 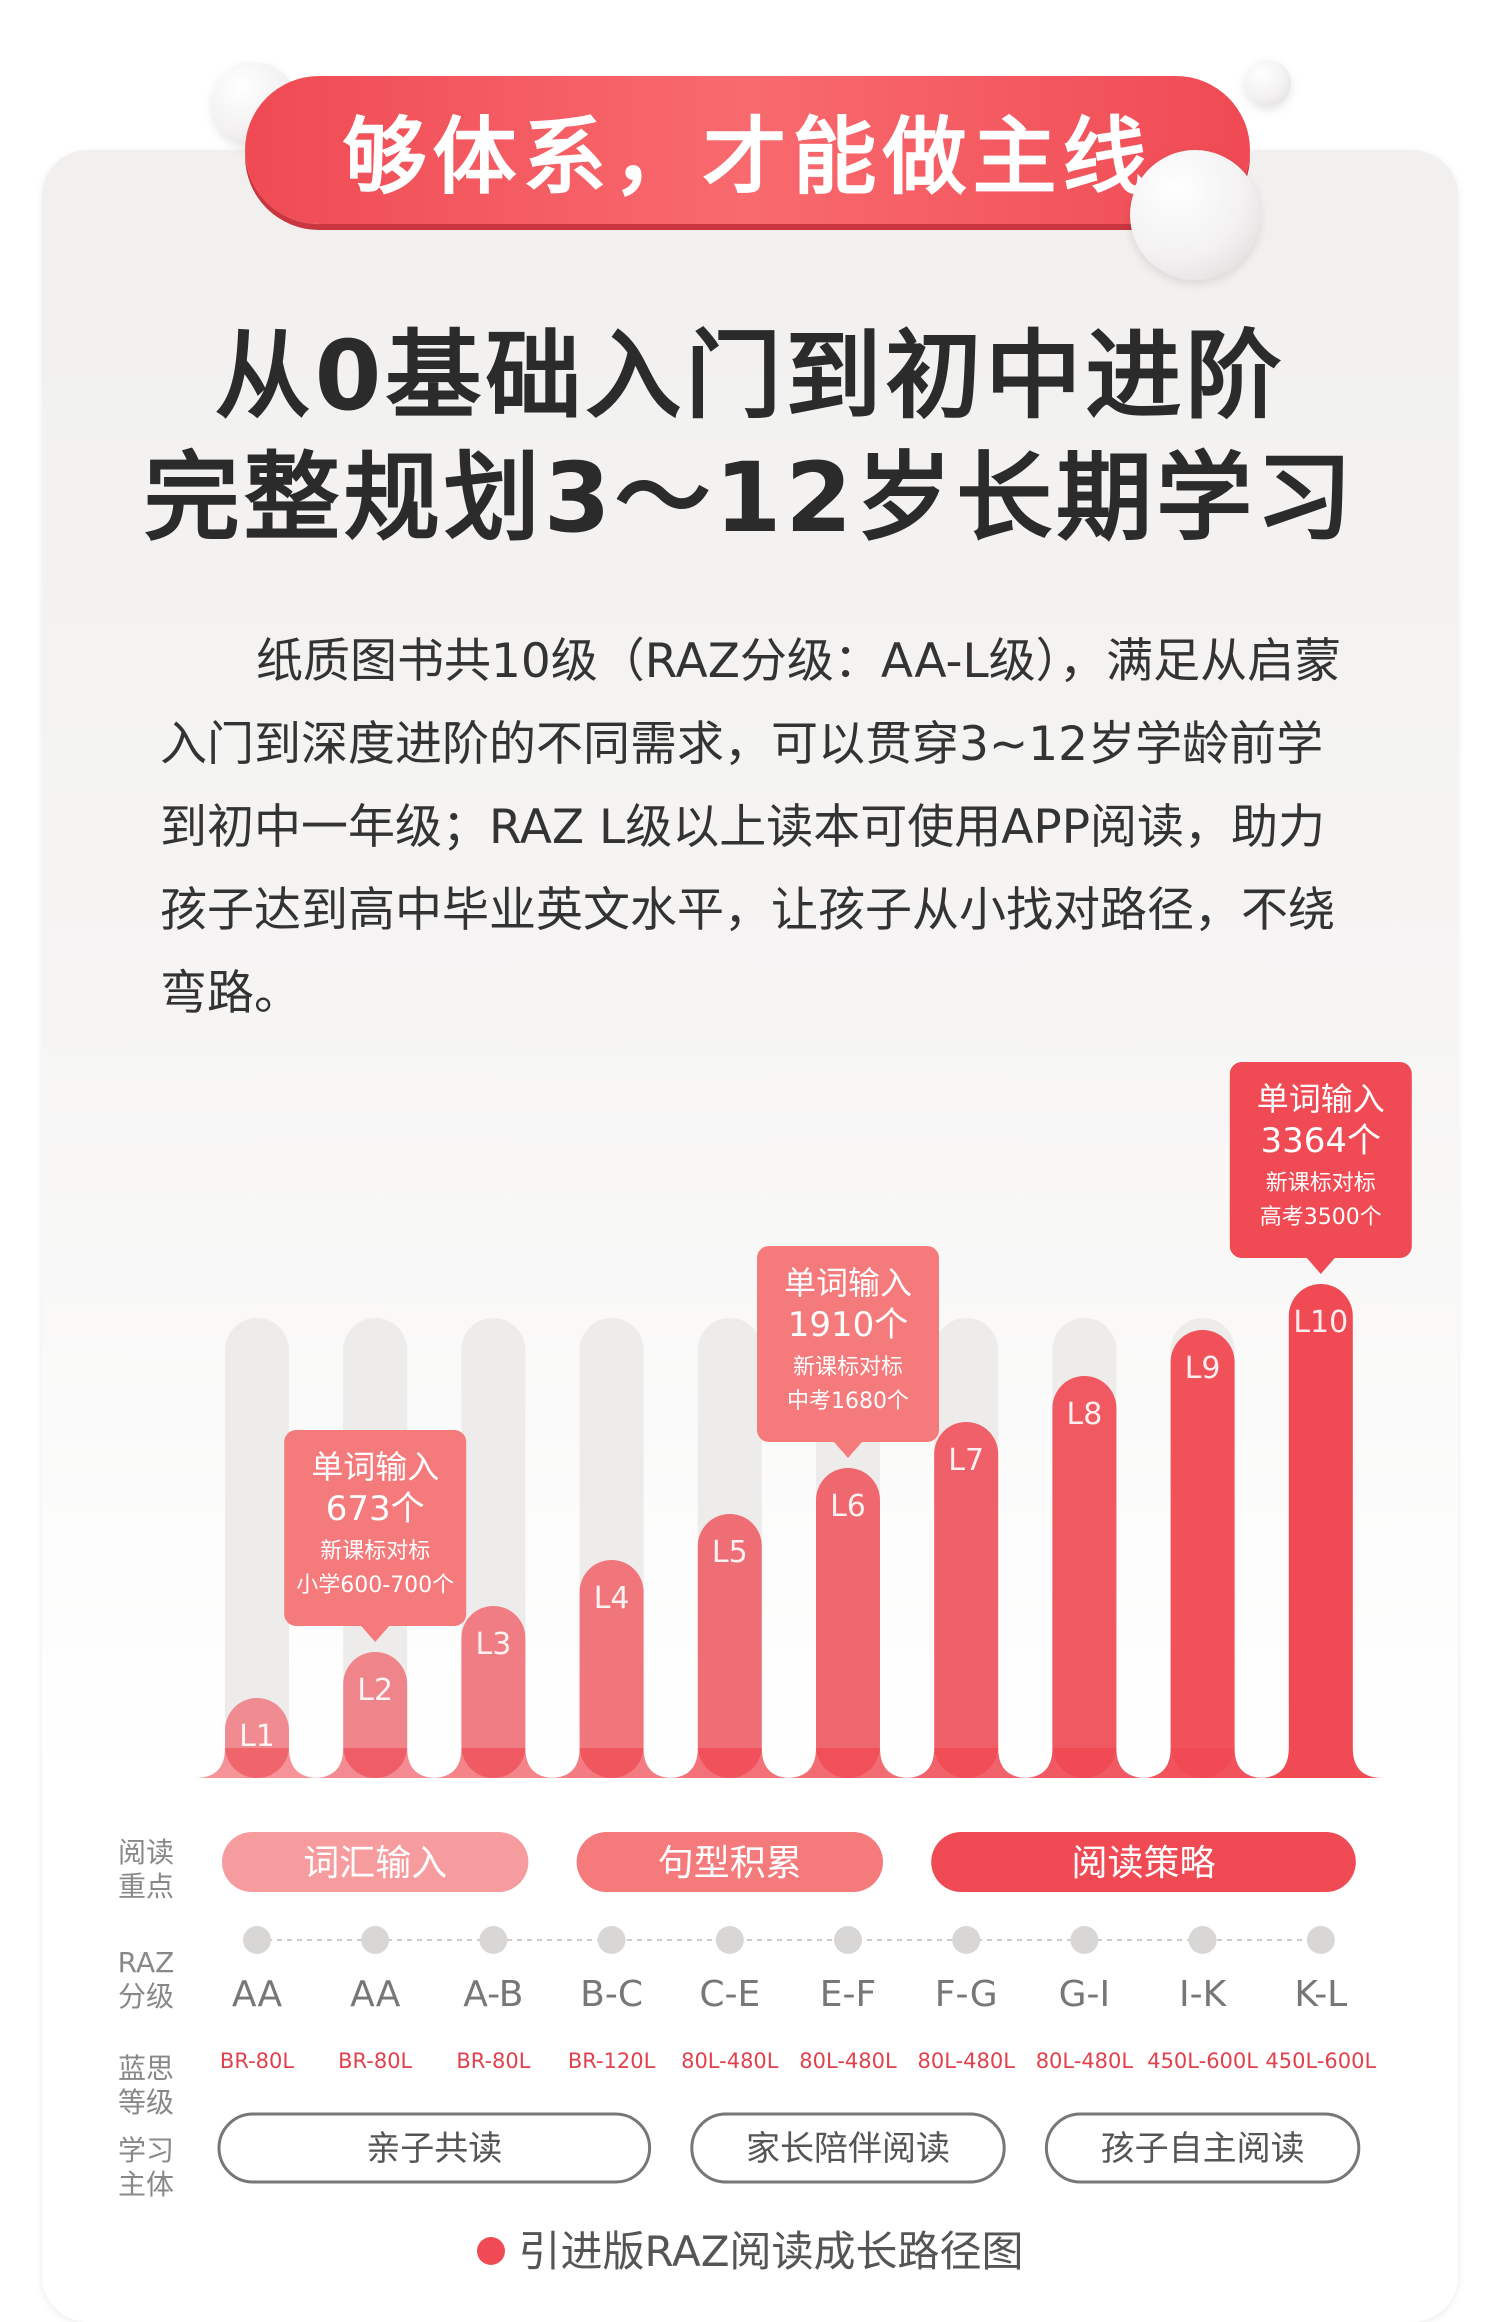 I want to click on bar-label: L7, so click(x=966, y=1460).